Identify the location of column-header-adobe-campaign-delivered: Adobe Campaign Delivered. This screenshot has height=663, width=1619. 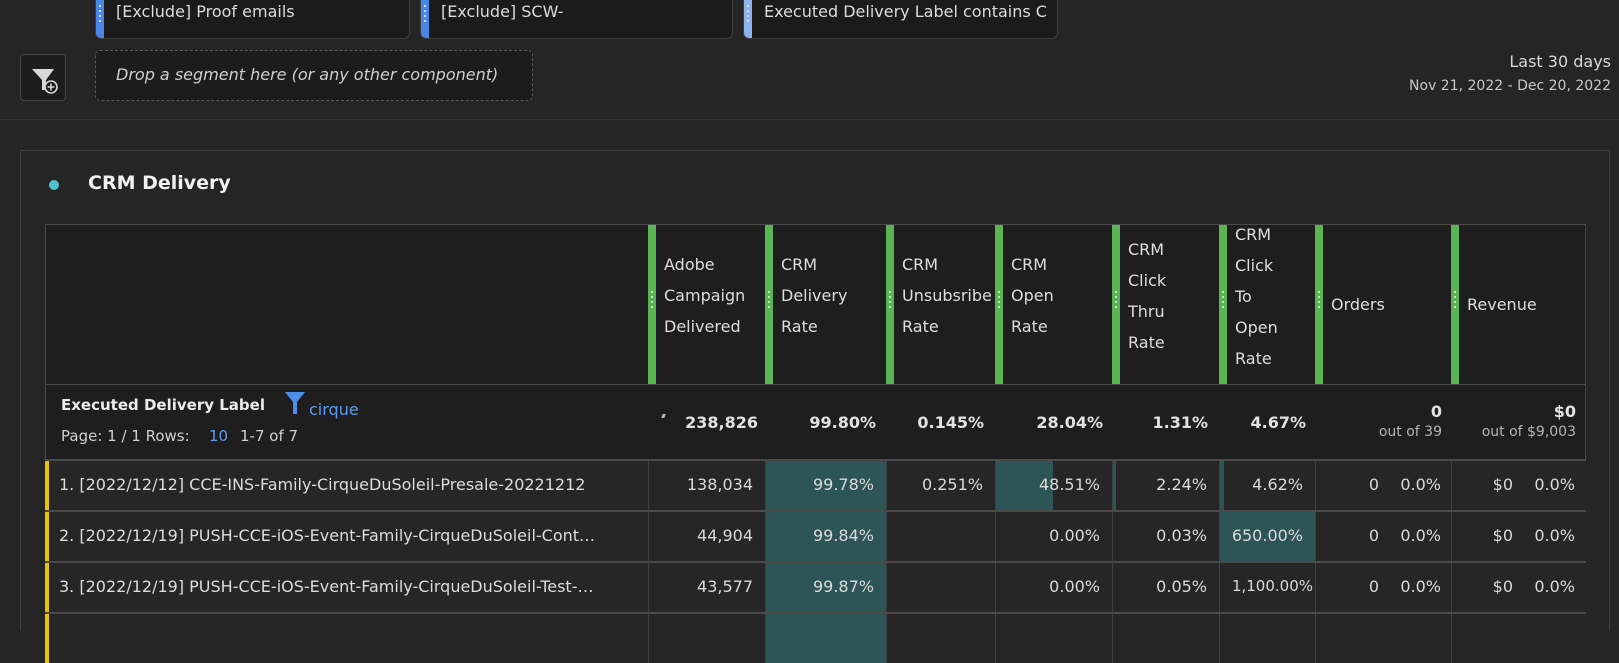
(706, 304).